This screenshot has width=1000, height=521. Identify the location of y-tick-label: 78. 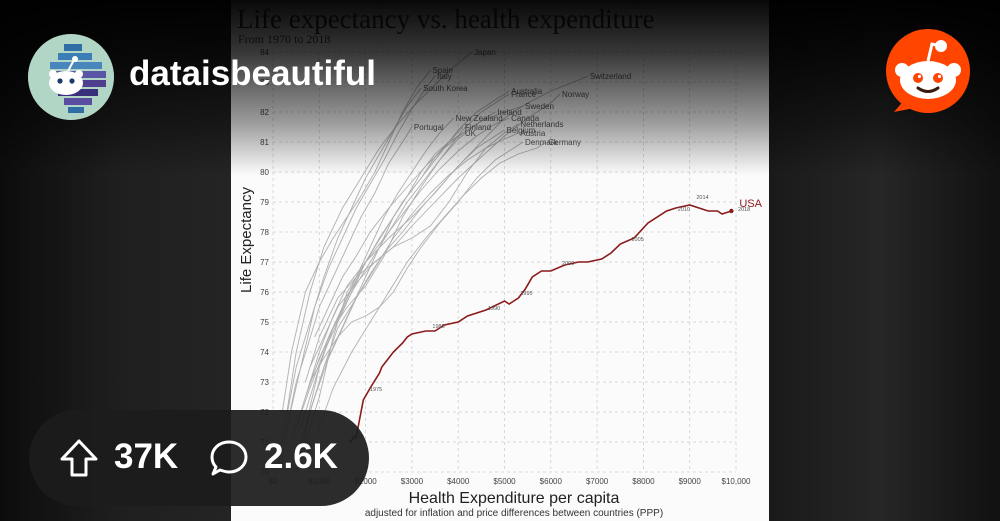
(264, 232).